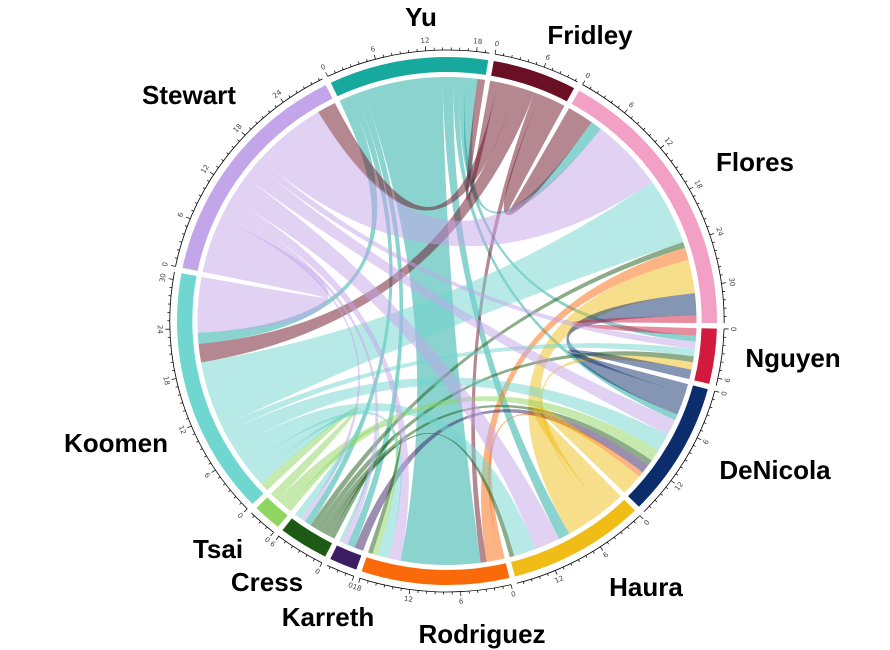 This screenshot has width=890, height=650. Describe the element at coordinates (536, 61) in the screenshot. I see `axis-fridley: 06` at that location.